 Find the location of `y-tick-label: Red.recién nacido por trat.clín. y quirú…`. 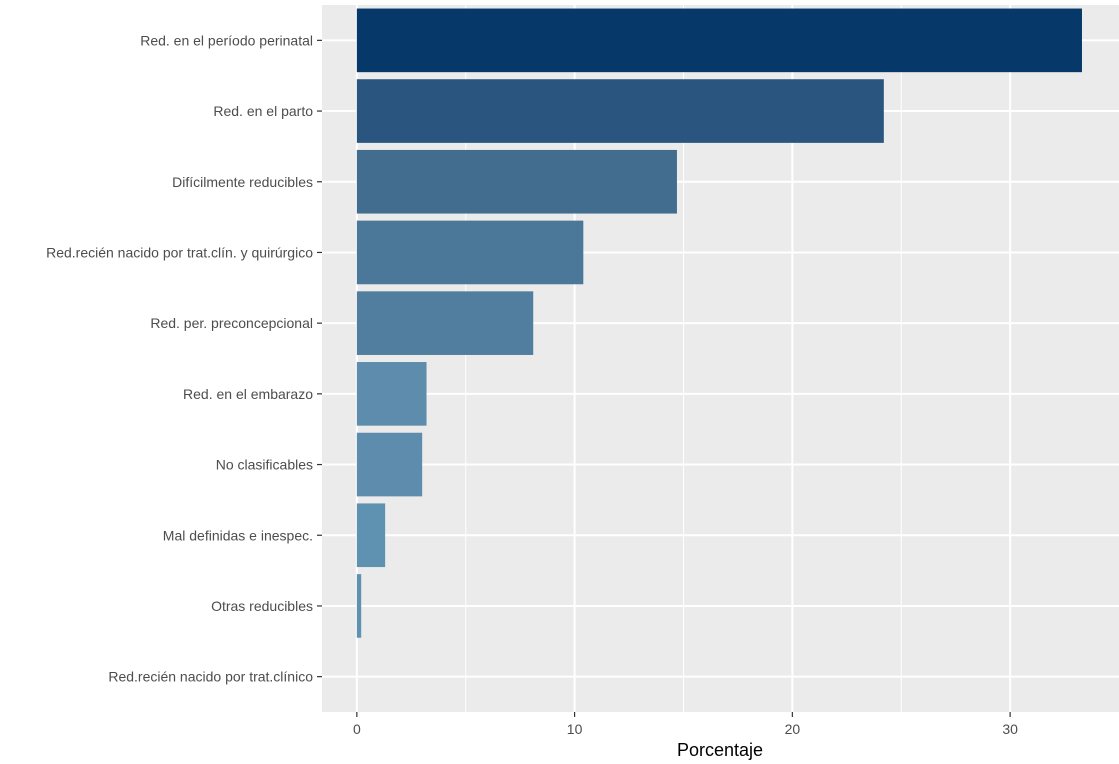

y-tick-label: Red.recién nacido por trat.clín. y quirú… is located at coordinates (179, 252).